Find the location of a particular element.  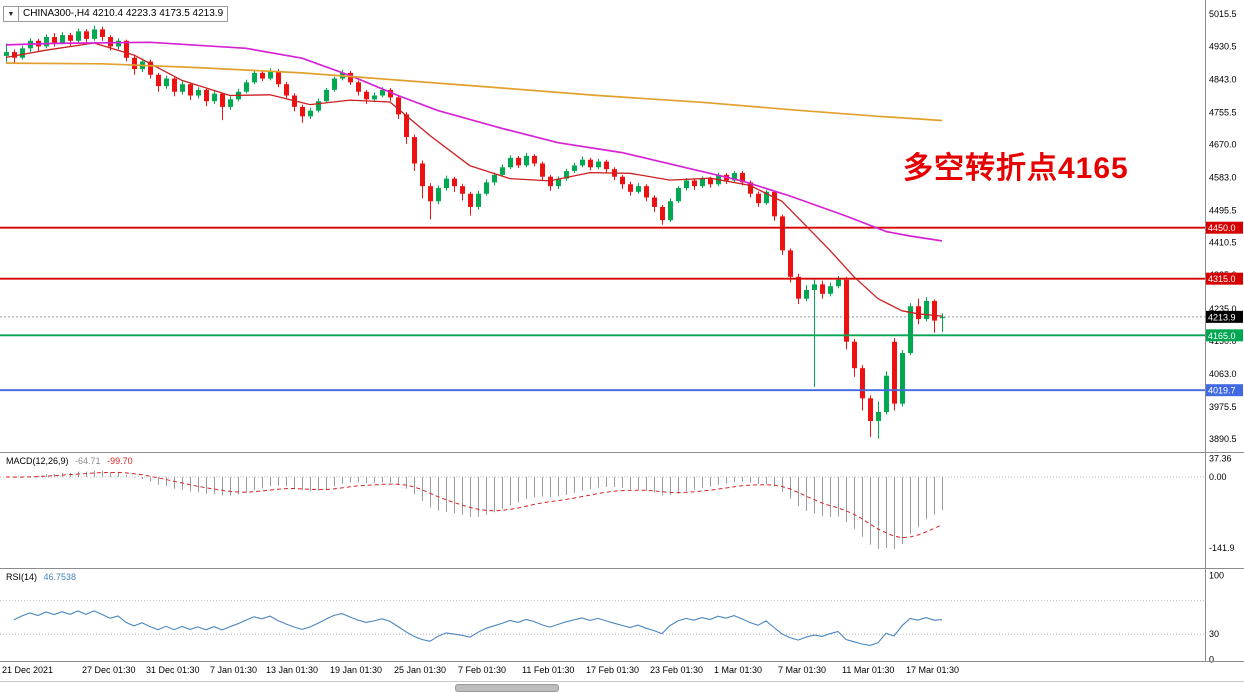

price-level-tag-label: 4450.0 is located at coordinates (1222, 228).